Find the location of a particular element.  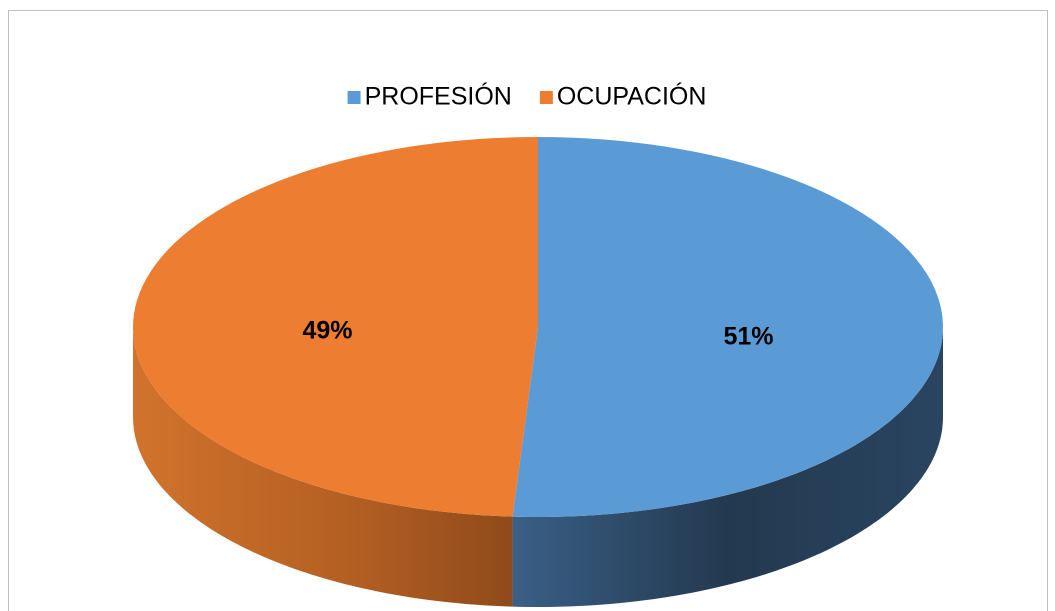

legend-item: PROFESIÓN is located at coordinates (429, 96).